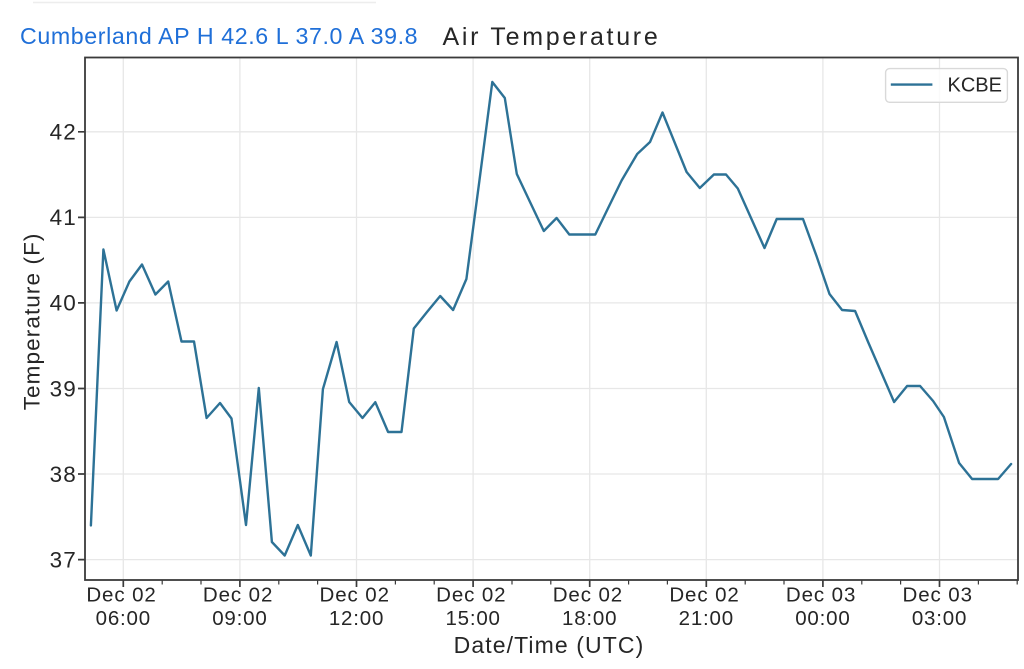 The height and width of the screenshot is (669, 1024). I want to click on svg-text: 42, so click(63, 132).